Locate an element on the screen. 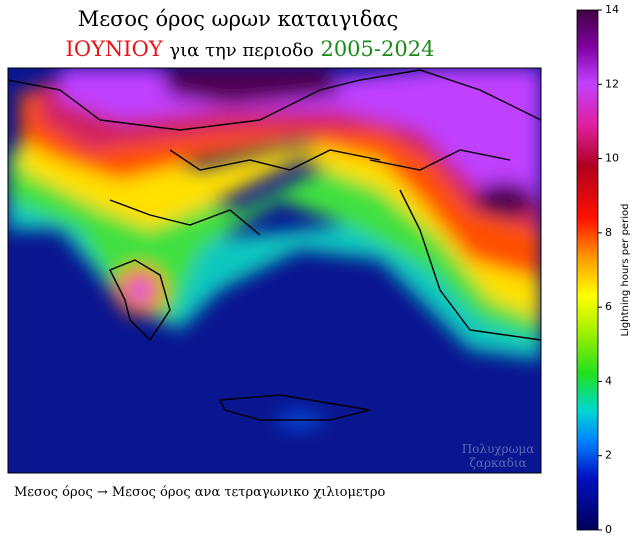  colorbar-tick-label: 0 is located at coordinates (608, 529).